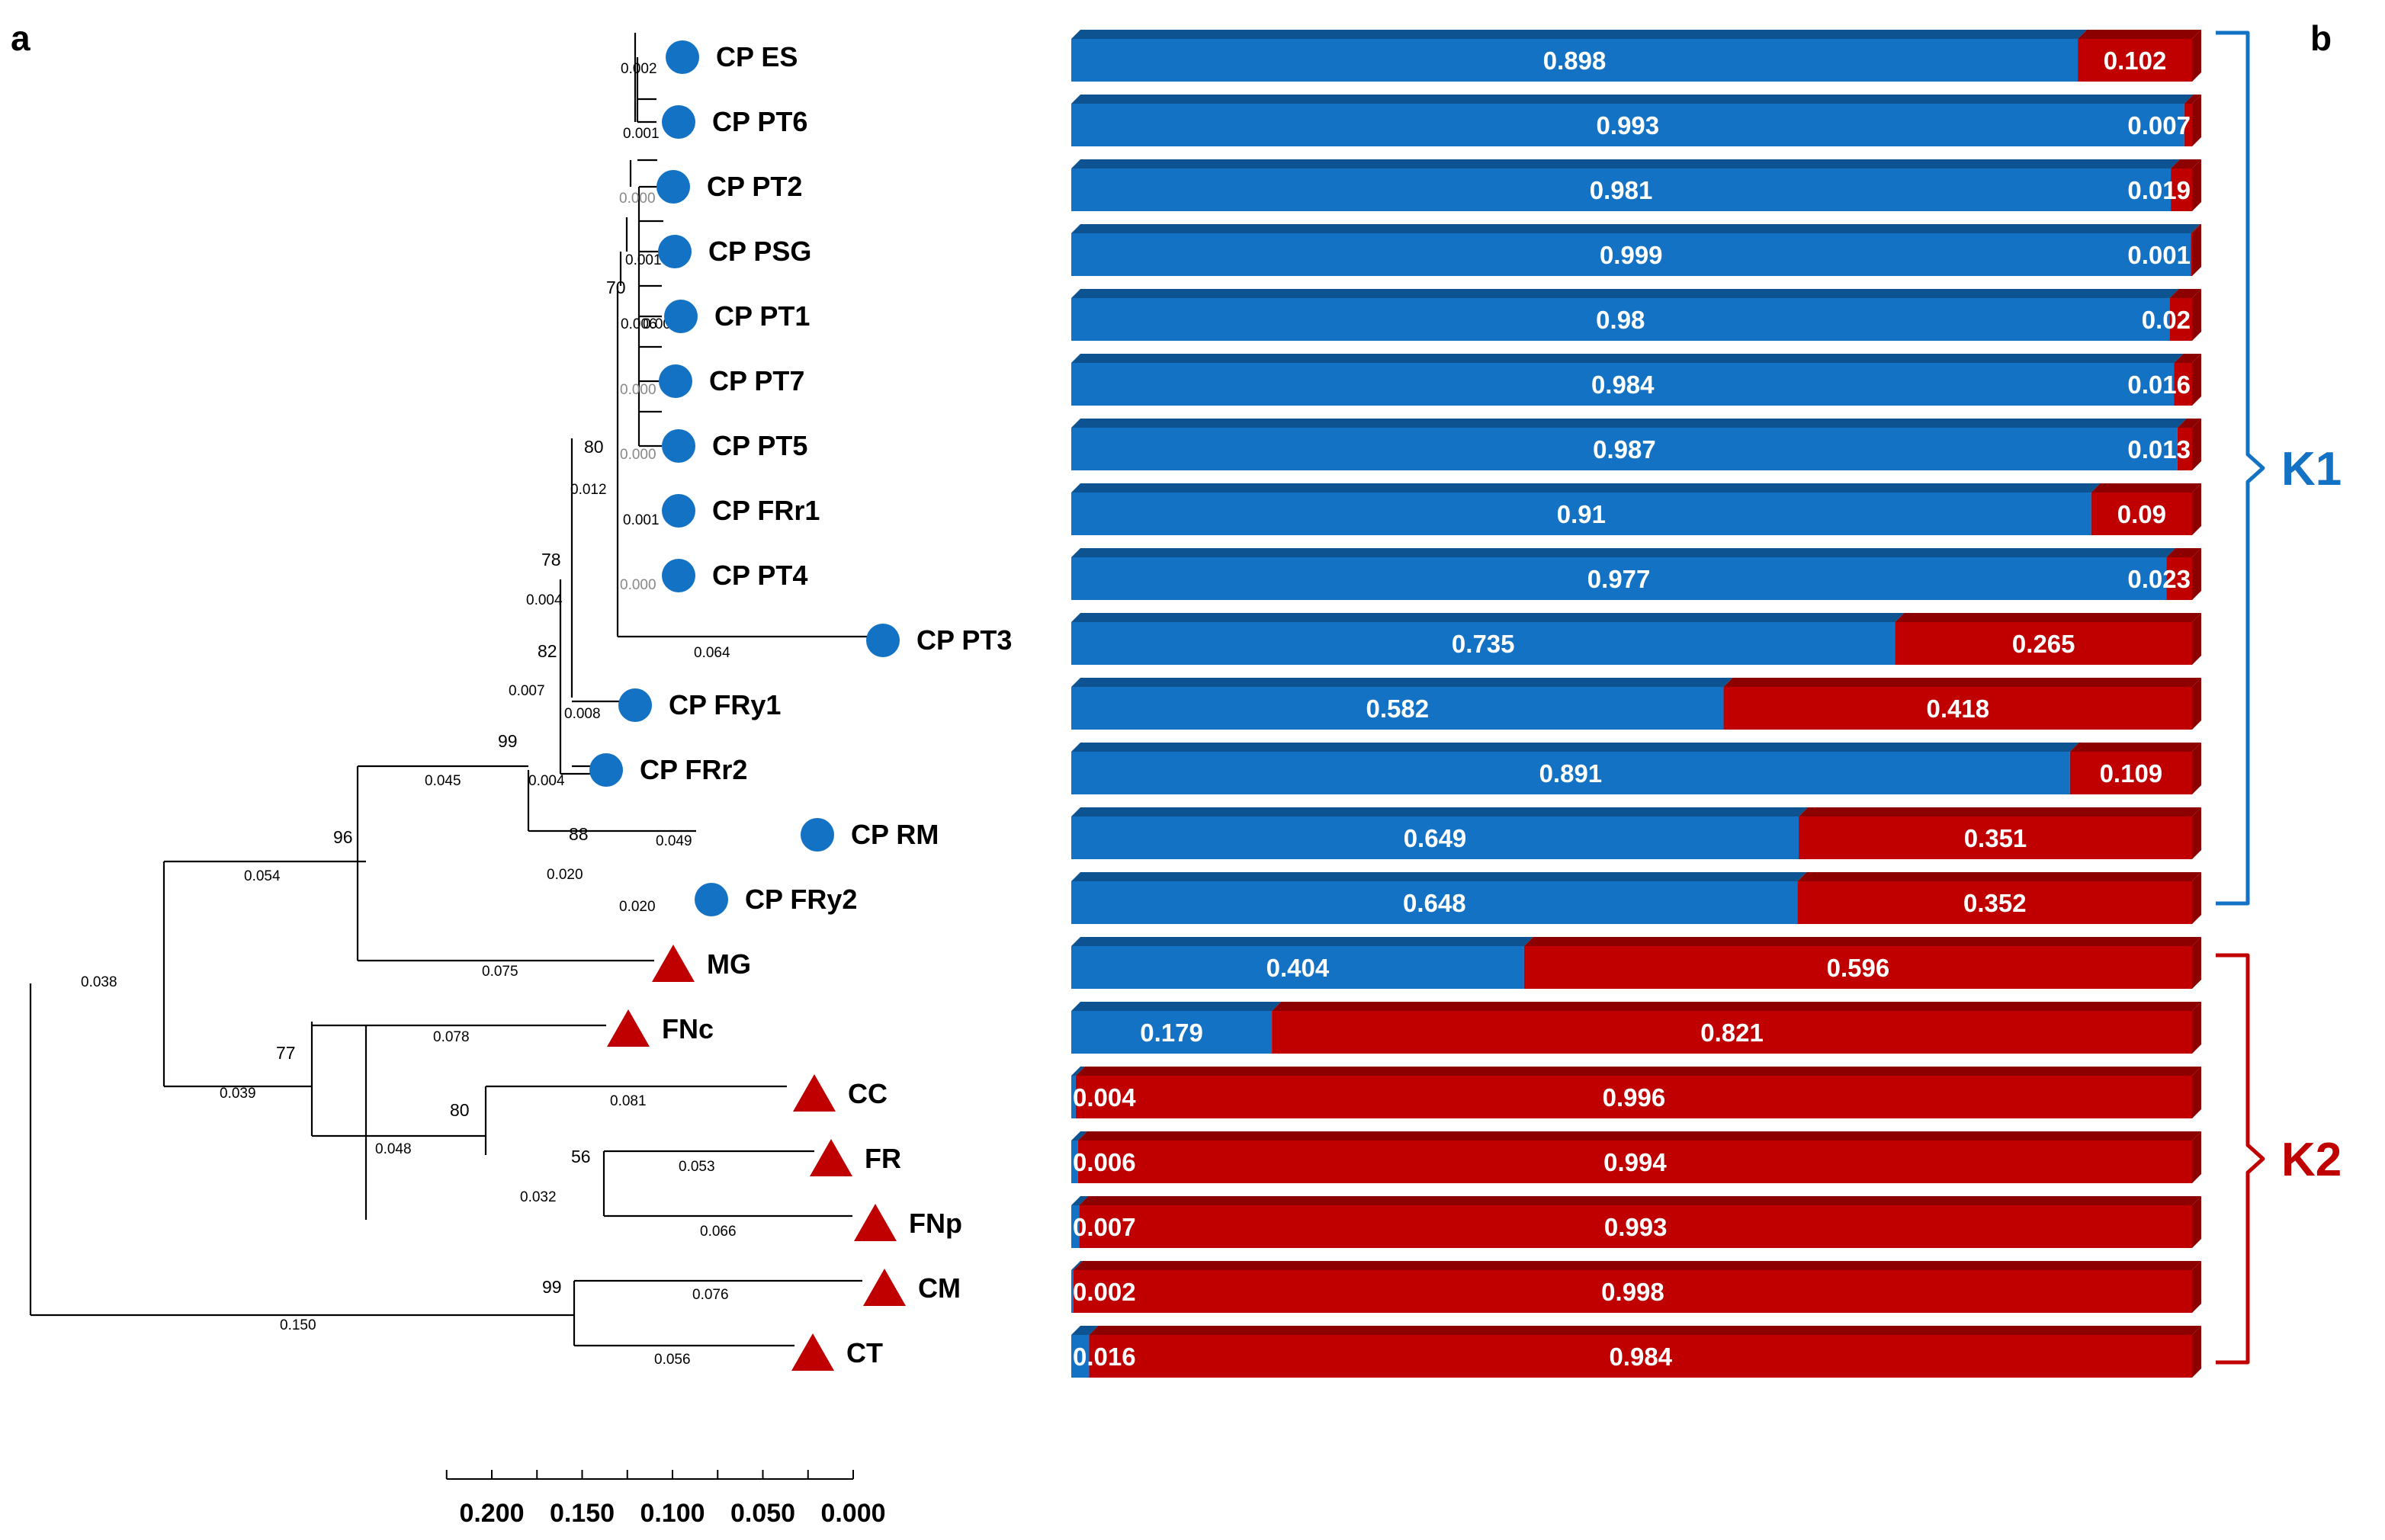 The height and width of the screenshot is (1540, 2385). What do you see at coordinates (2159, 579) in the screenshot?
I see `bar-k2-value-label: 0.023` at bounding box center [2159, 579].